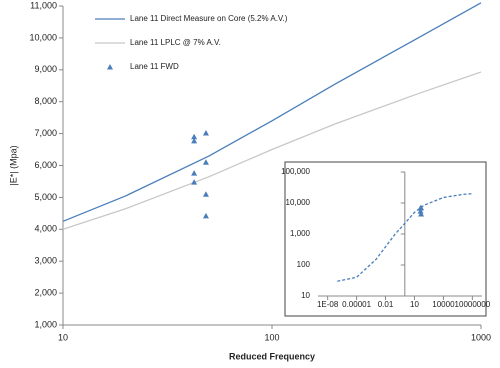  What do you see at coordinates (110, 67) in the screenshot?
I see `legend-marker` at bounding box center [110, 67].